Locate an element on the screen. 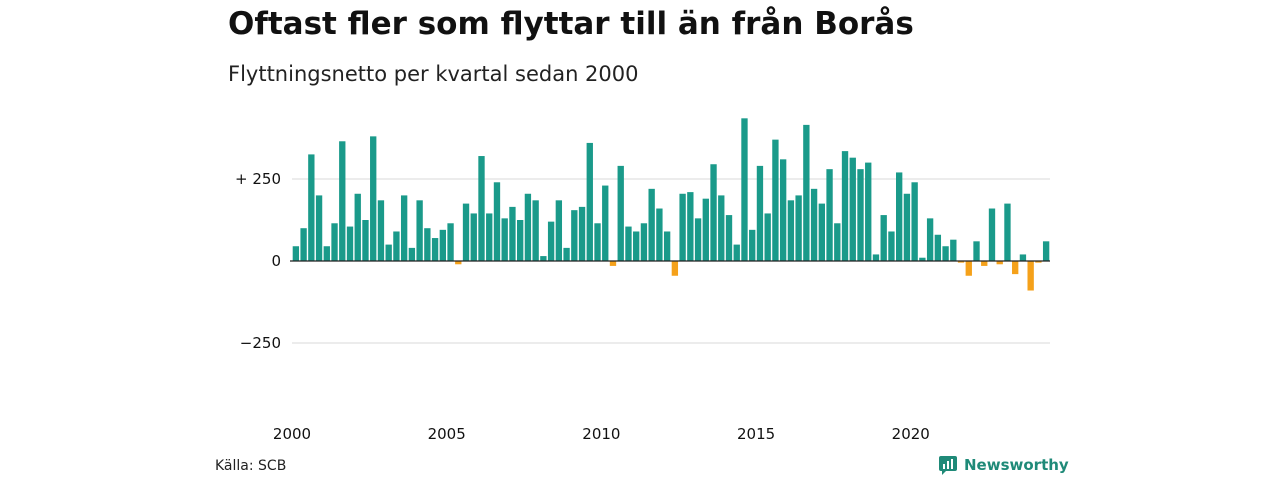  source-label: Källa: SCB is located at coordinates (251, 466).